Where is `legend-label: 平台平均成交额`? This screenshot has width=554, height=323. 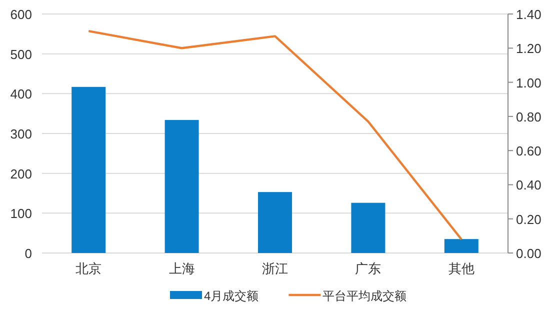 legend-label: 平台平均成交额 is located at coordinates (364, 296).